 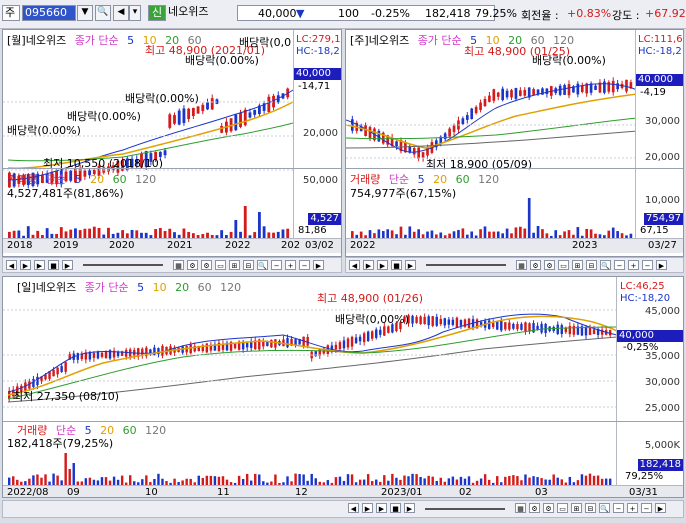 What do you see at coordinates (106, 287) in the screenshot?
I see `daily-ma-label: 종가 단순` at bounding box center [106, 287].